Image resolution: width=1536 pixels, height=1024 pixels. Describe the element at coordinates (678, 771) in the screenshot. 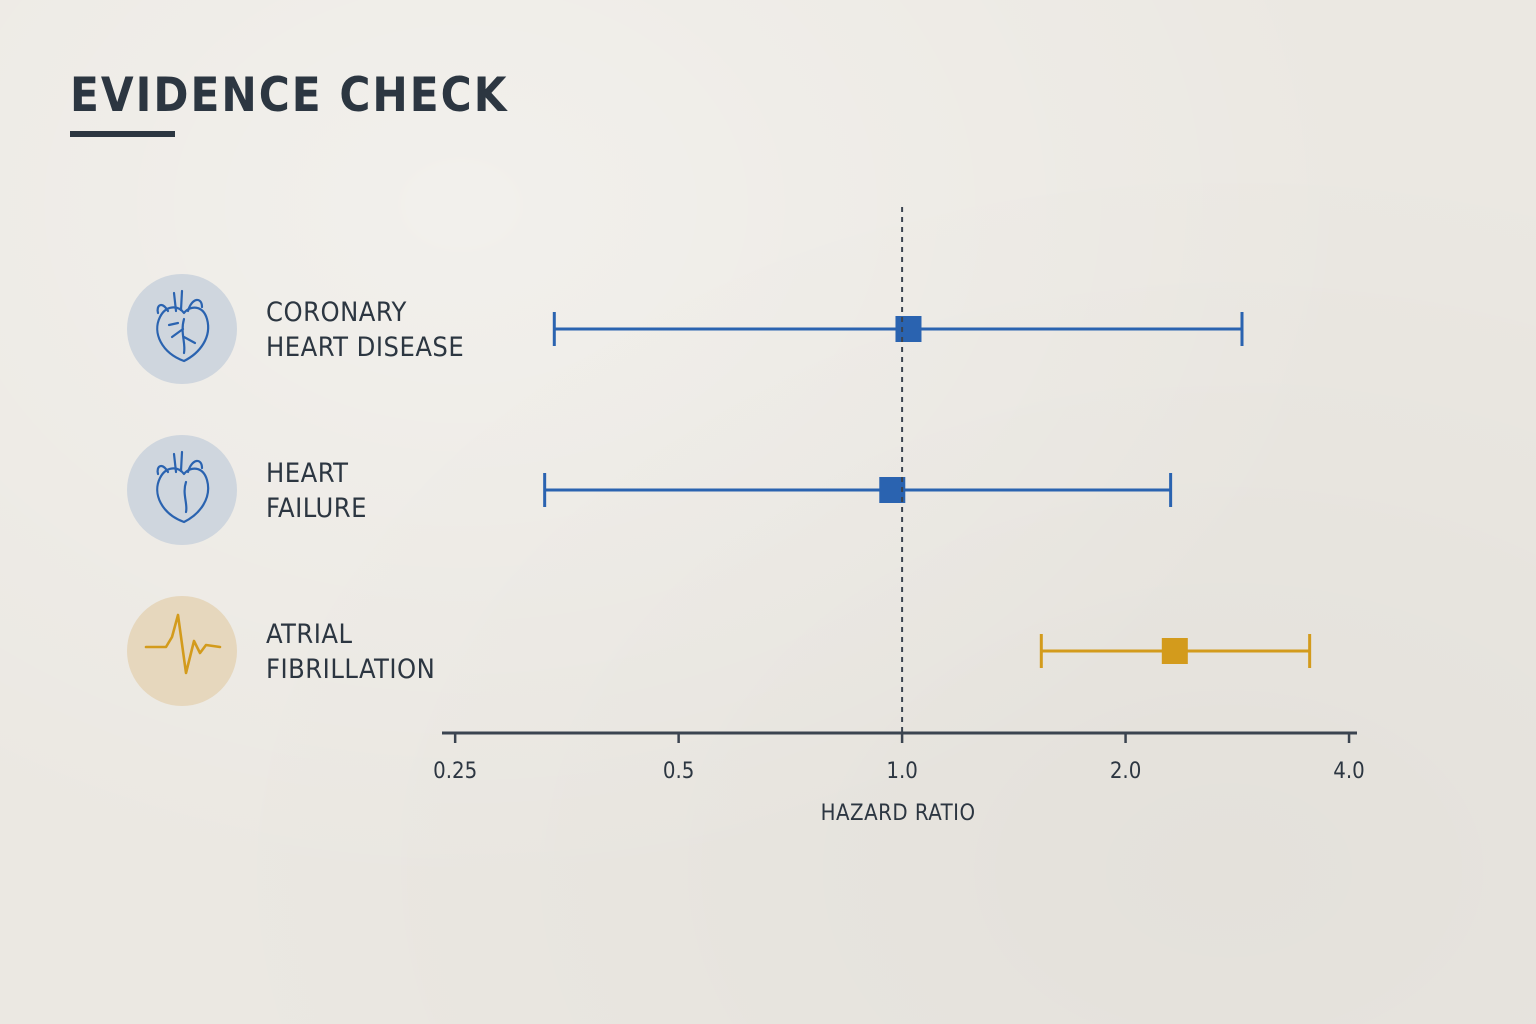

I see `x-tick-label: 0.5` at that location.